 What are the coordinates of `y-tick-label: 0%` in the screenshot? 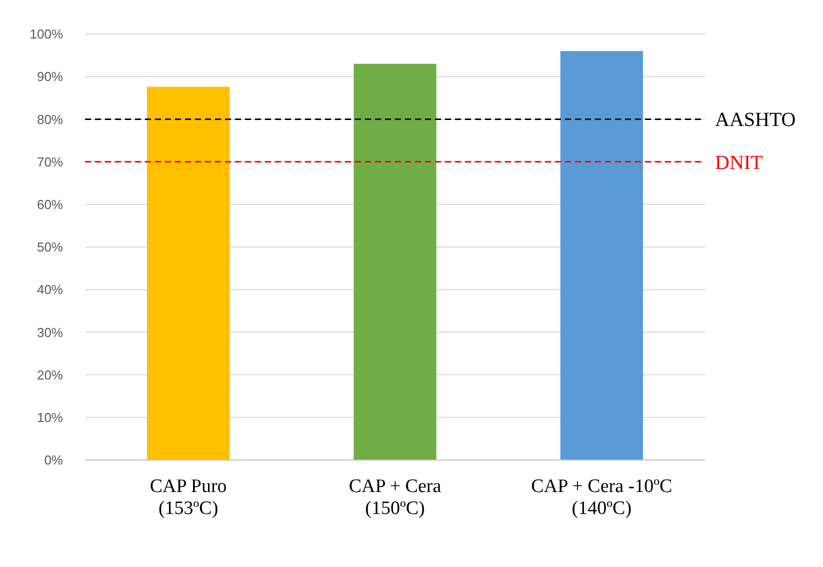 It's located at (54, 460).